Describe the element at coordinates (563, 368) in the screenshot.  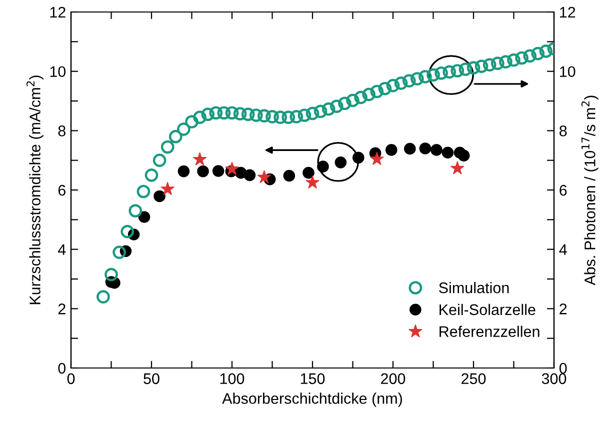
I see `y2-tick-label: 0` at that location.